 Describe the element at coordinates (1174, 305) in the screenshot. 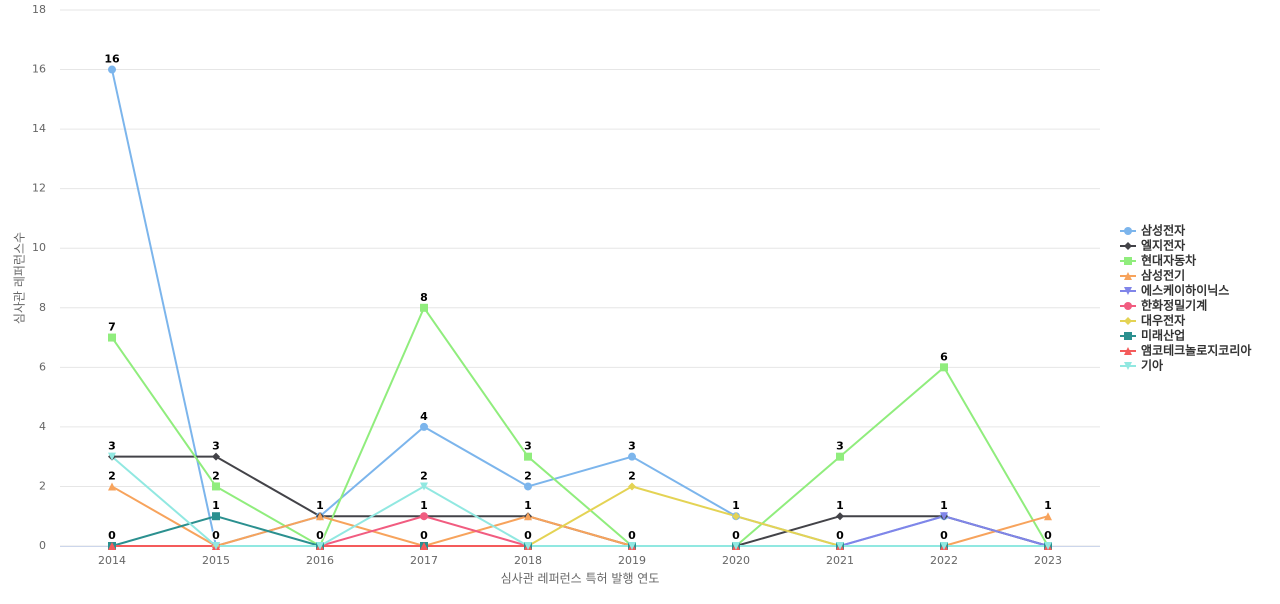

I see `legend-label: 한화정밀기계` at that location.